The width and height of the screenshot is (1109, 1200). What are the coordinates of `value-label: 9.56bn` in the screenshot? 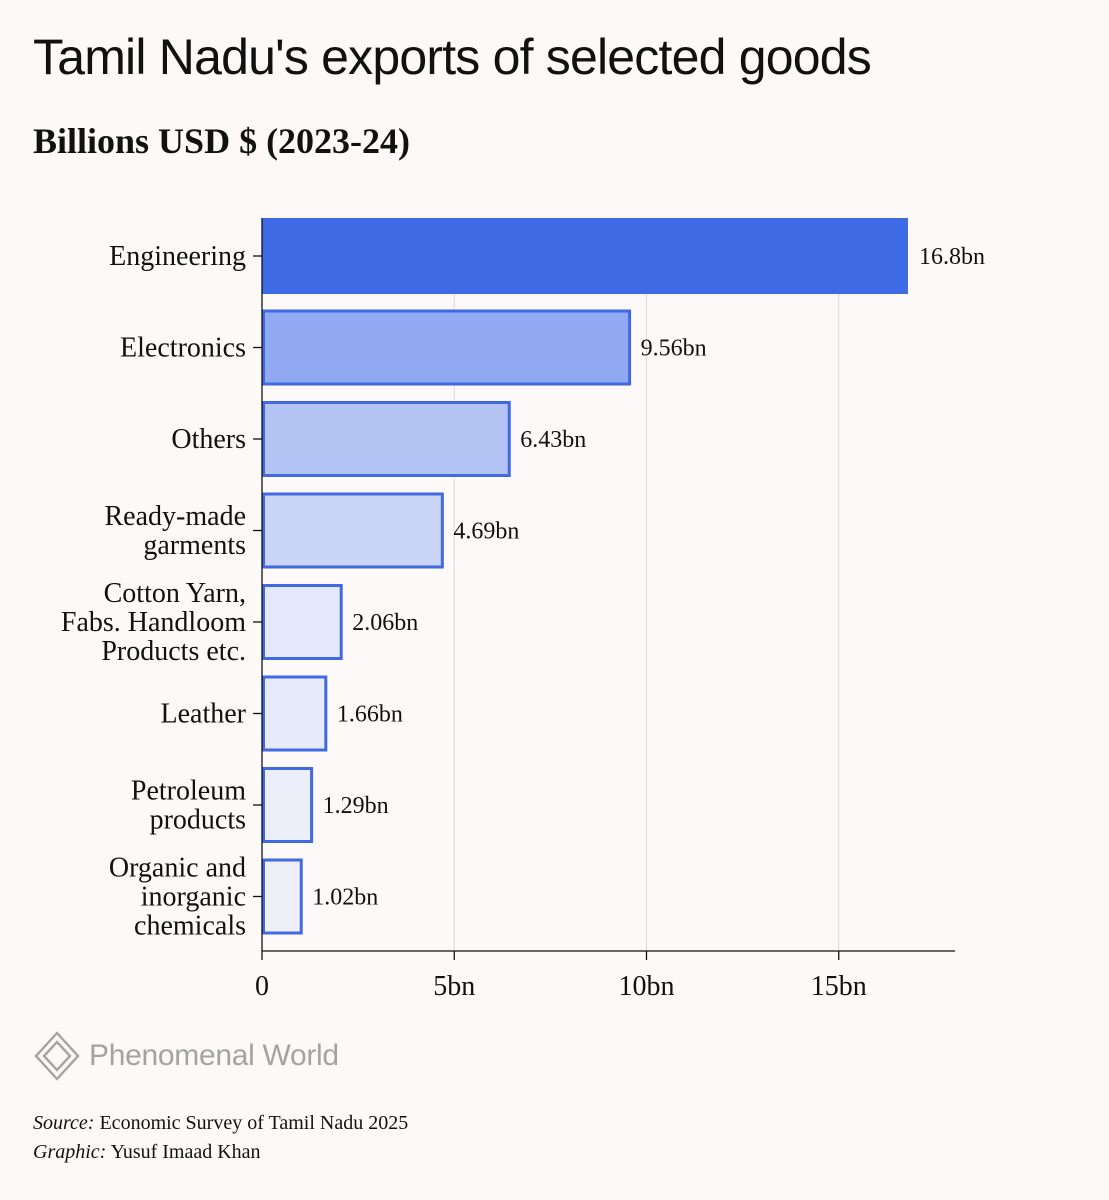 It's located at (674, 349).